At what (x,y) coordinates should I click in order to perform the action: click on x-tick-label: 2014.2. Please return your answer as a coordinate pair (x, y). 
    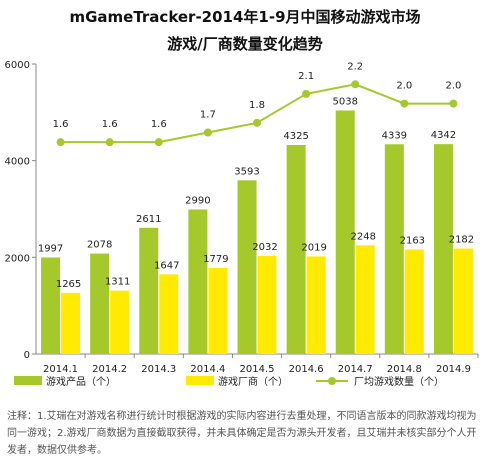
    Looking at the image, I should click on (109, 369).